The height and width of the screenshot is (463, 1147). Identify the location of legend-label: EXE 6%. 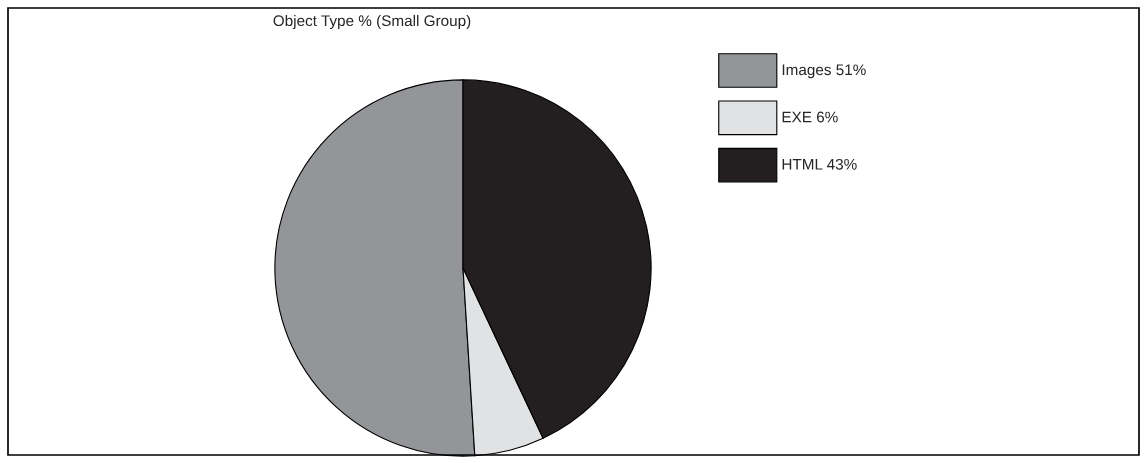
(810, 117).